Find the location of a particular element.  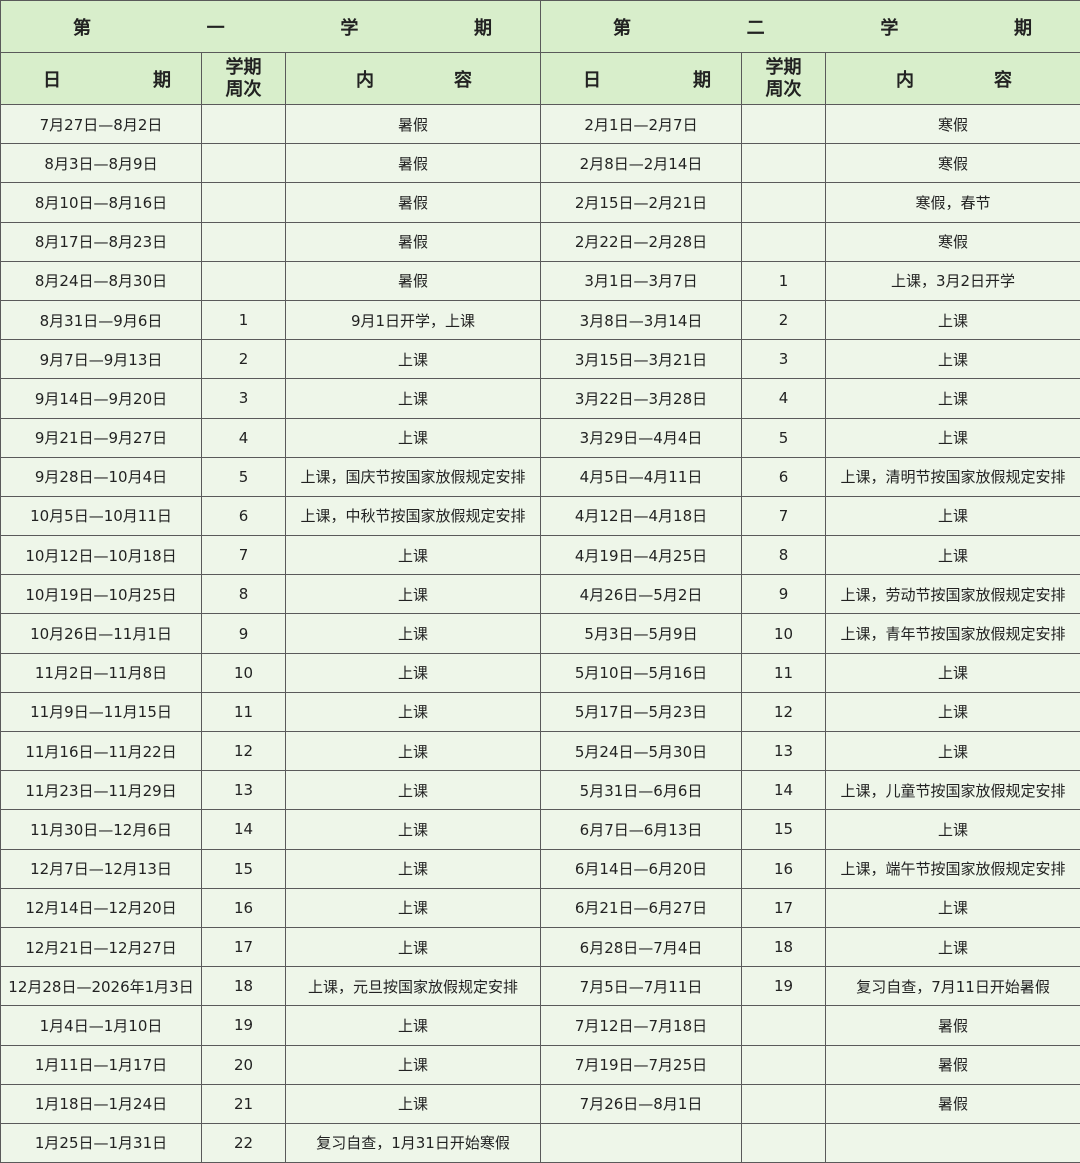

date-range: 7月5日—7月11日 is located at coordinates (641, 986).